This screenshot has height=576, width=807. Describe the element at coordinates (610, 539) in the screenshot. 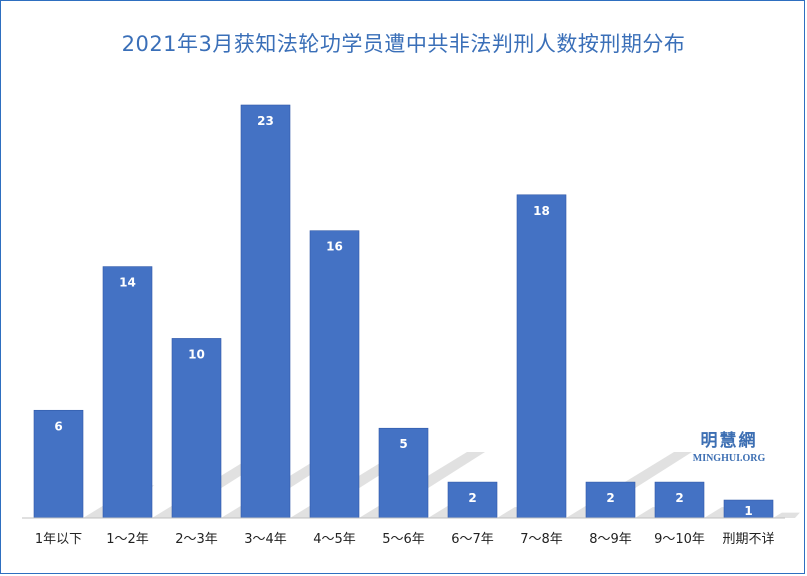

I see `x-tick-label: 8～9年` at that location.